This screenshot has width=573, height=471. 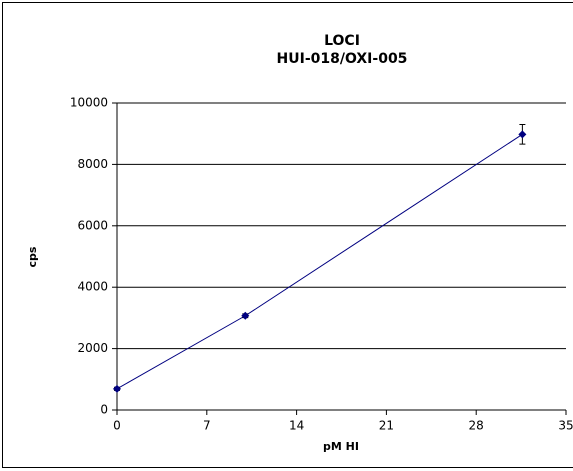 What do you see at coordinates (104, 410) in the screenshot?
I see `y-tick-label: 0` at bounding box center [104, 410].